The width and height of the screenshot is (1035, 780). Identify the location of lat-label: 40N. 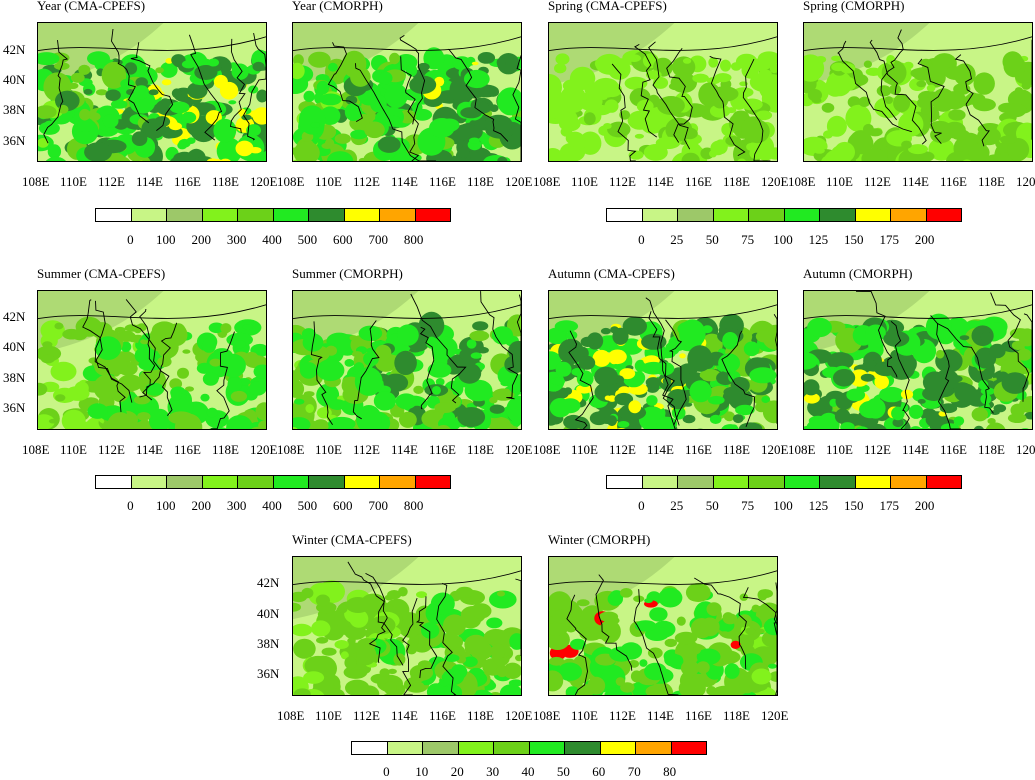
(14, 80).